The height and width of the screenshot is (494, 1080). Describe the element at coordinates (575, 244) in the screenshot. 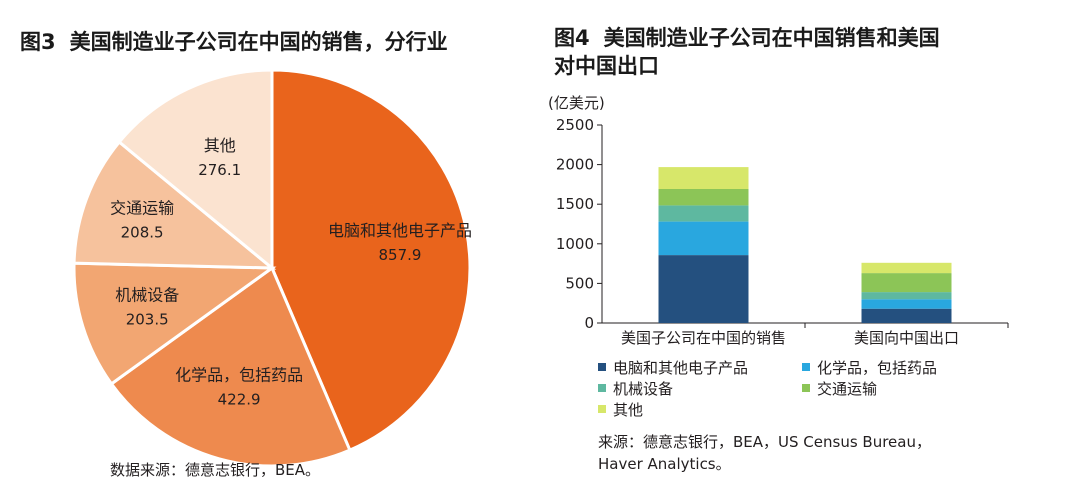

I see `y-tick-label: 1000` at that location.